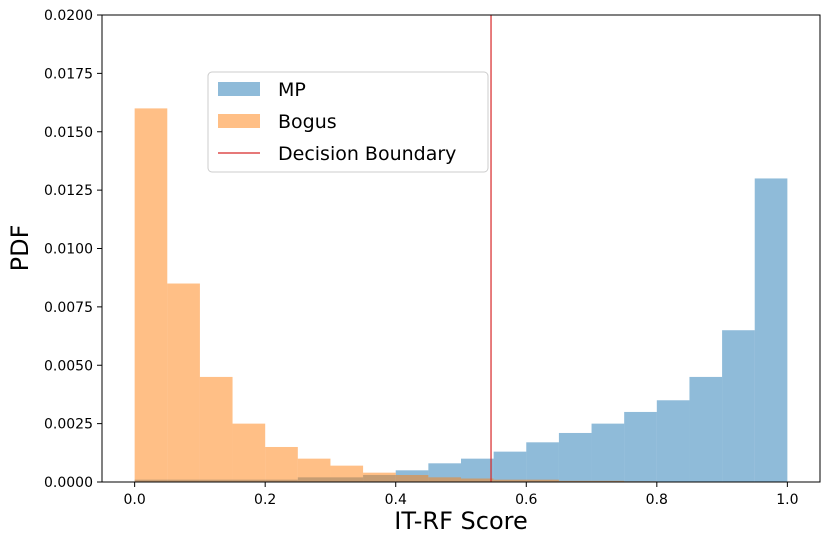 The width and height of the screenshot is (830, 543). What do you see at coordinates (239, 121) in the screenshot?
I see `legend-swatch-bogus` at bounding box center [239, 121].